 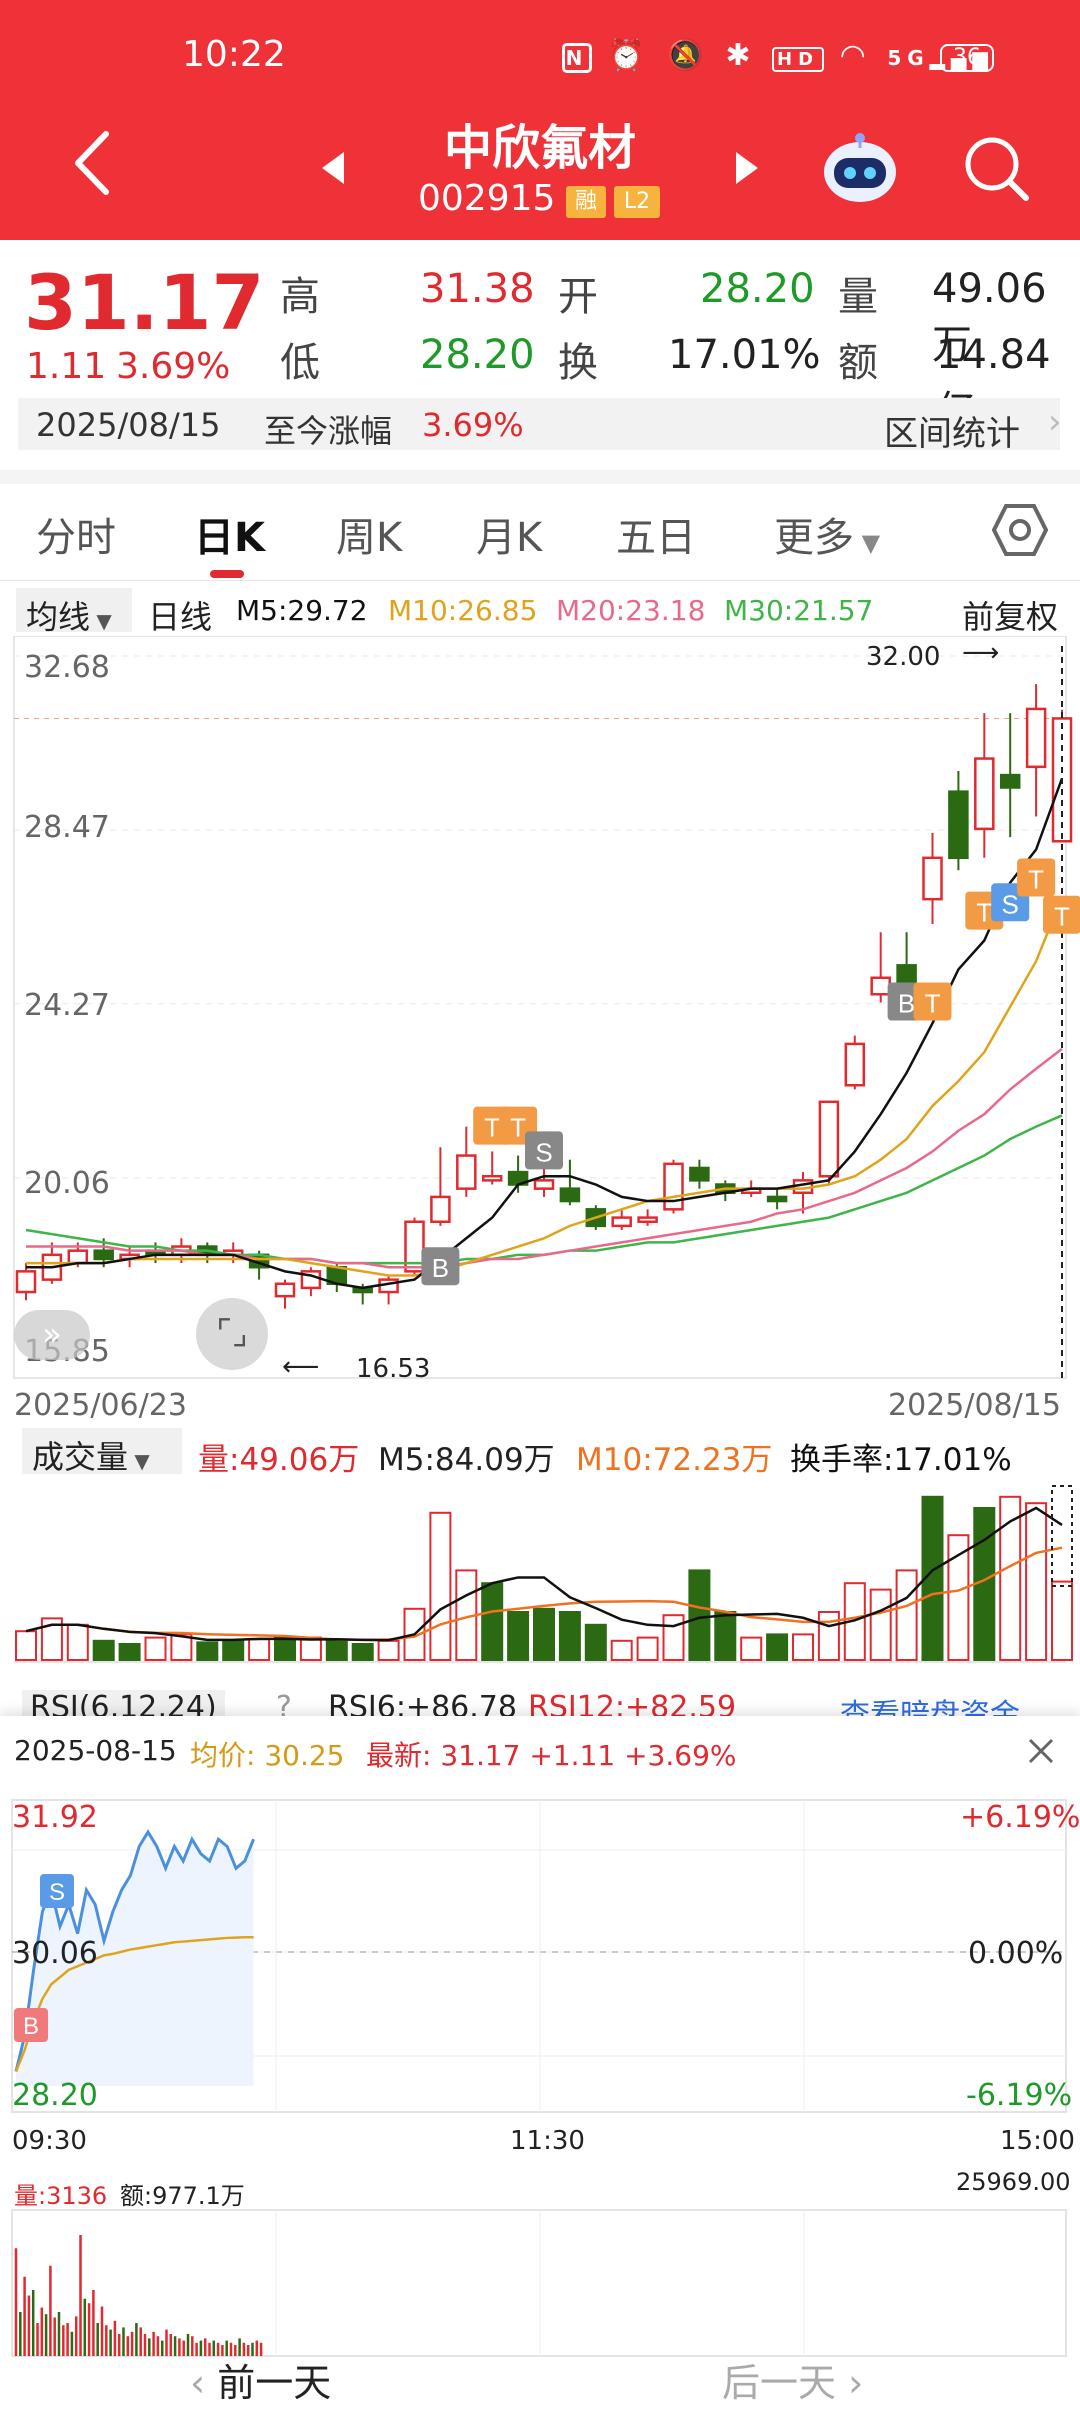 What do you see at coordinates (539, 148) in the screenshot?
I see `stock-name: 中欣氟材` at bounding box center [539, 148].